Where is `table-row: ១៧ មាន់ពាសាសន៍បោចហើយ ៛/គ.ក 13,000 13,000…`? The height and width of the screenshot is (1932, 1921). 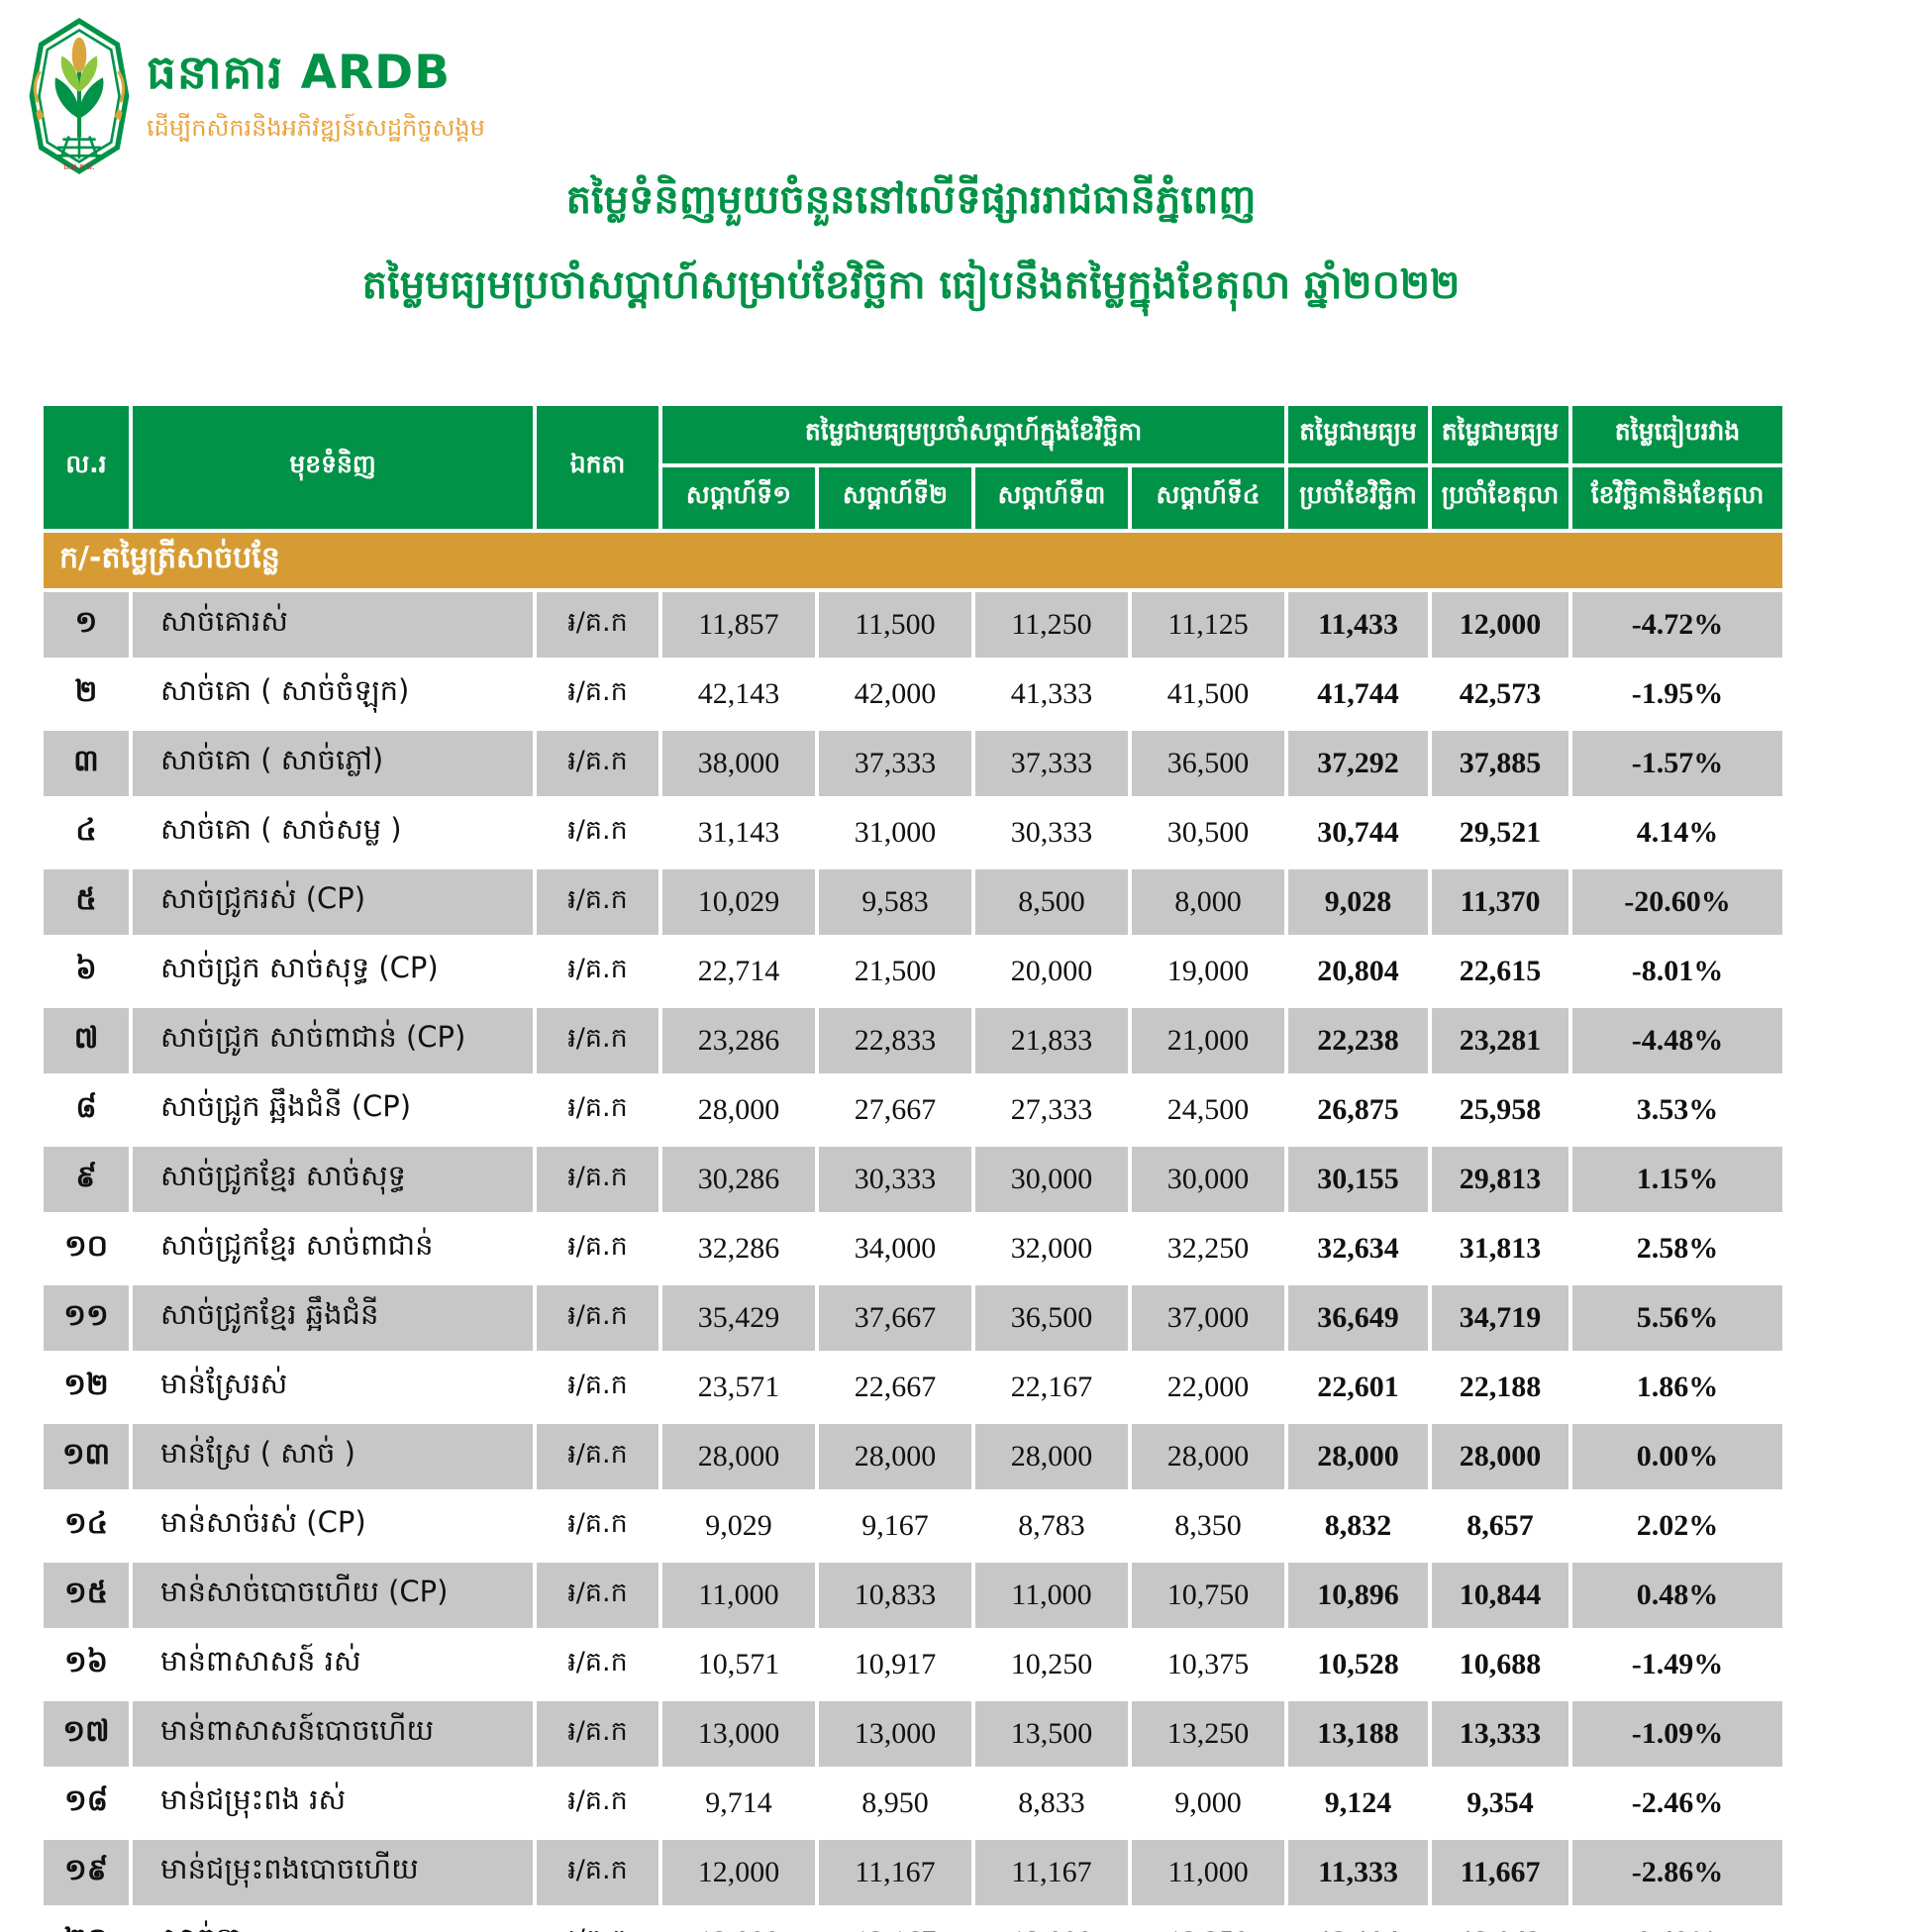 table-row: ១៧ មាន់ពាសាសន៍បោចហើយ ៛/គ.ក 13,000 13,000… is located at coordinates (913, 1734).